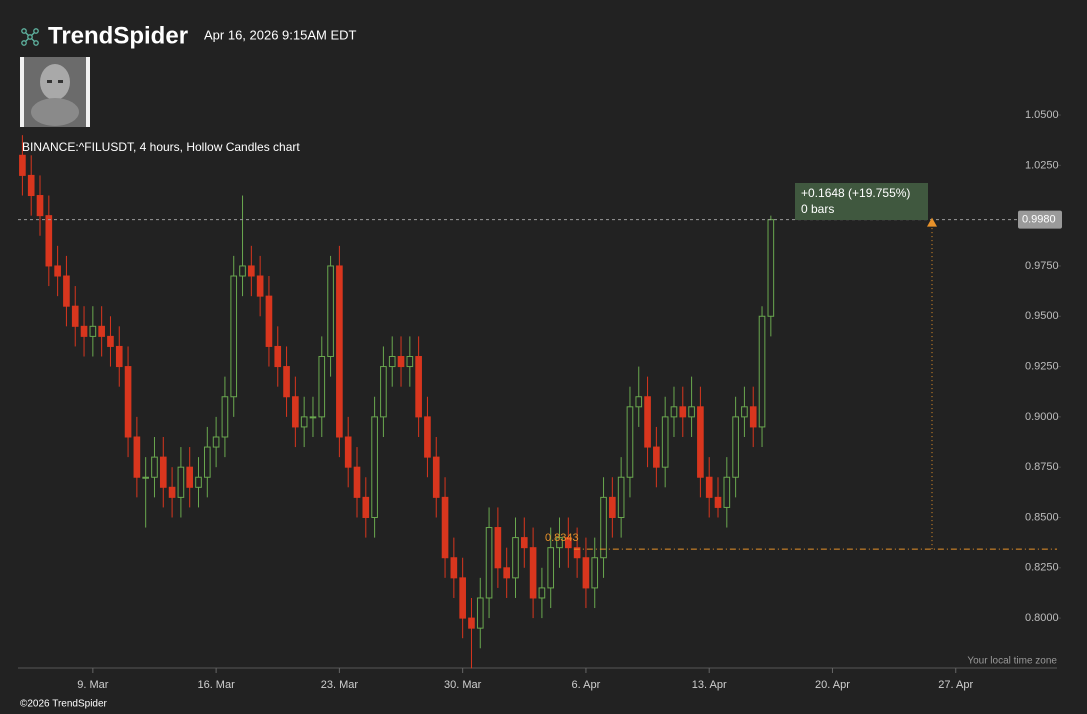  What do you see at coordinates (1042, 266) in the screenshot?
I see `y-tick-label: 0.9750` at bounding box center [1042, 266].